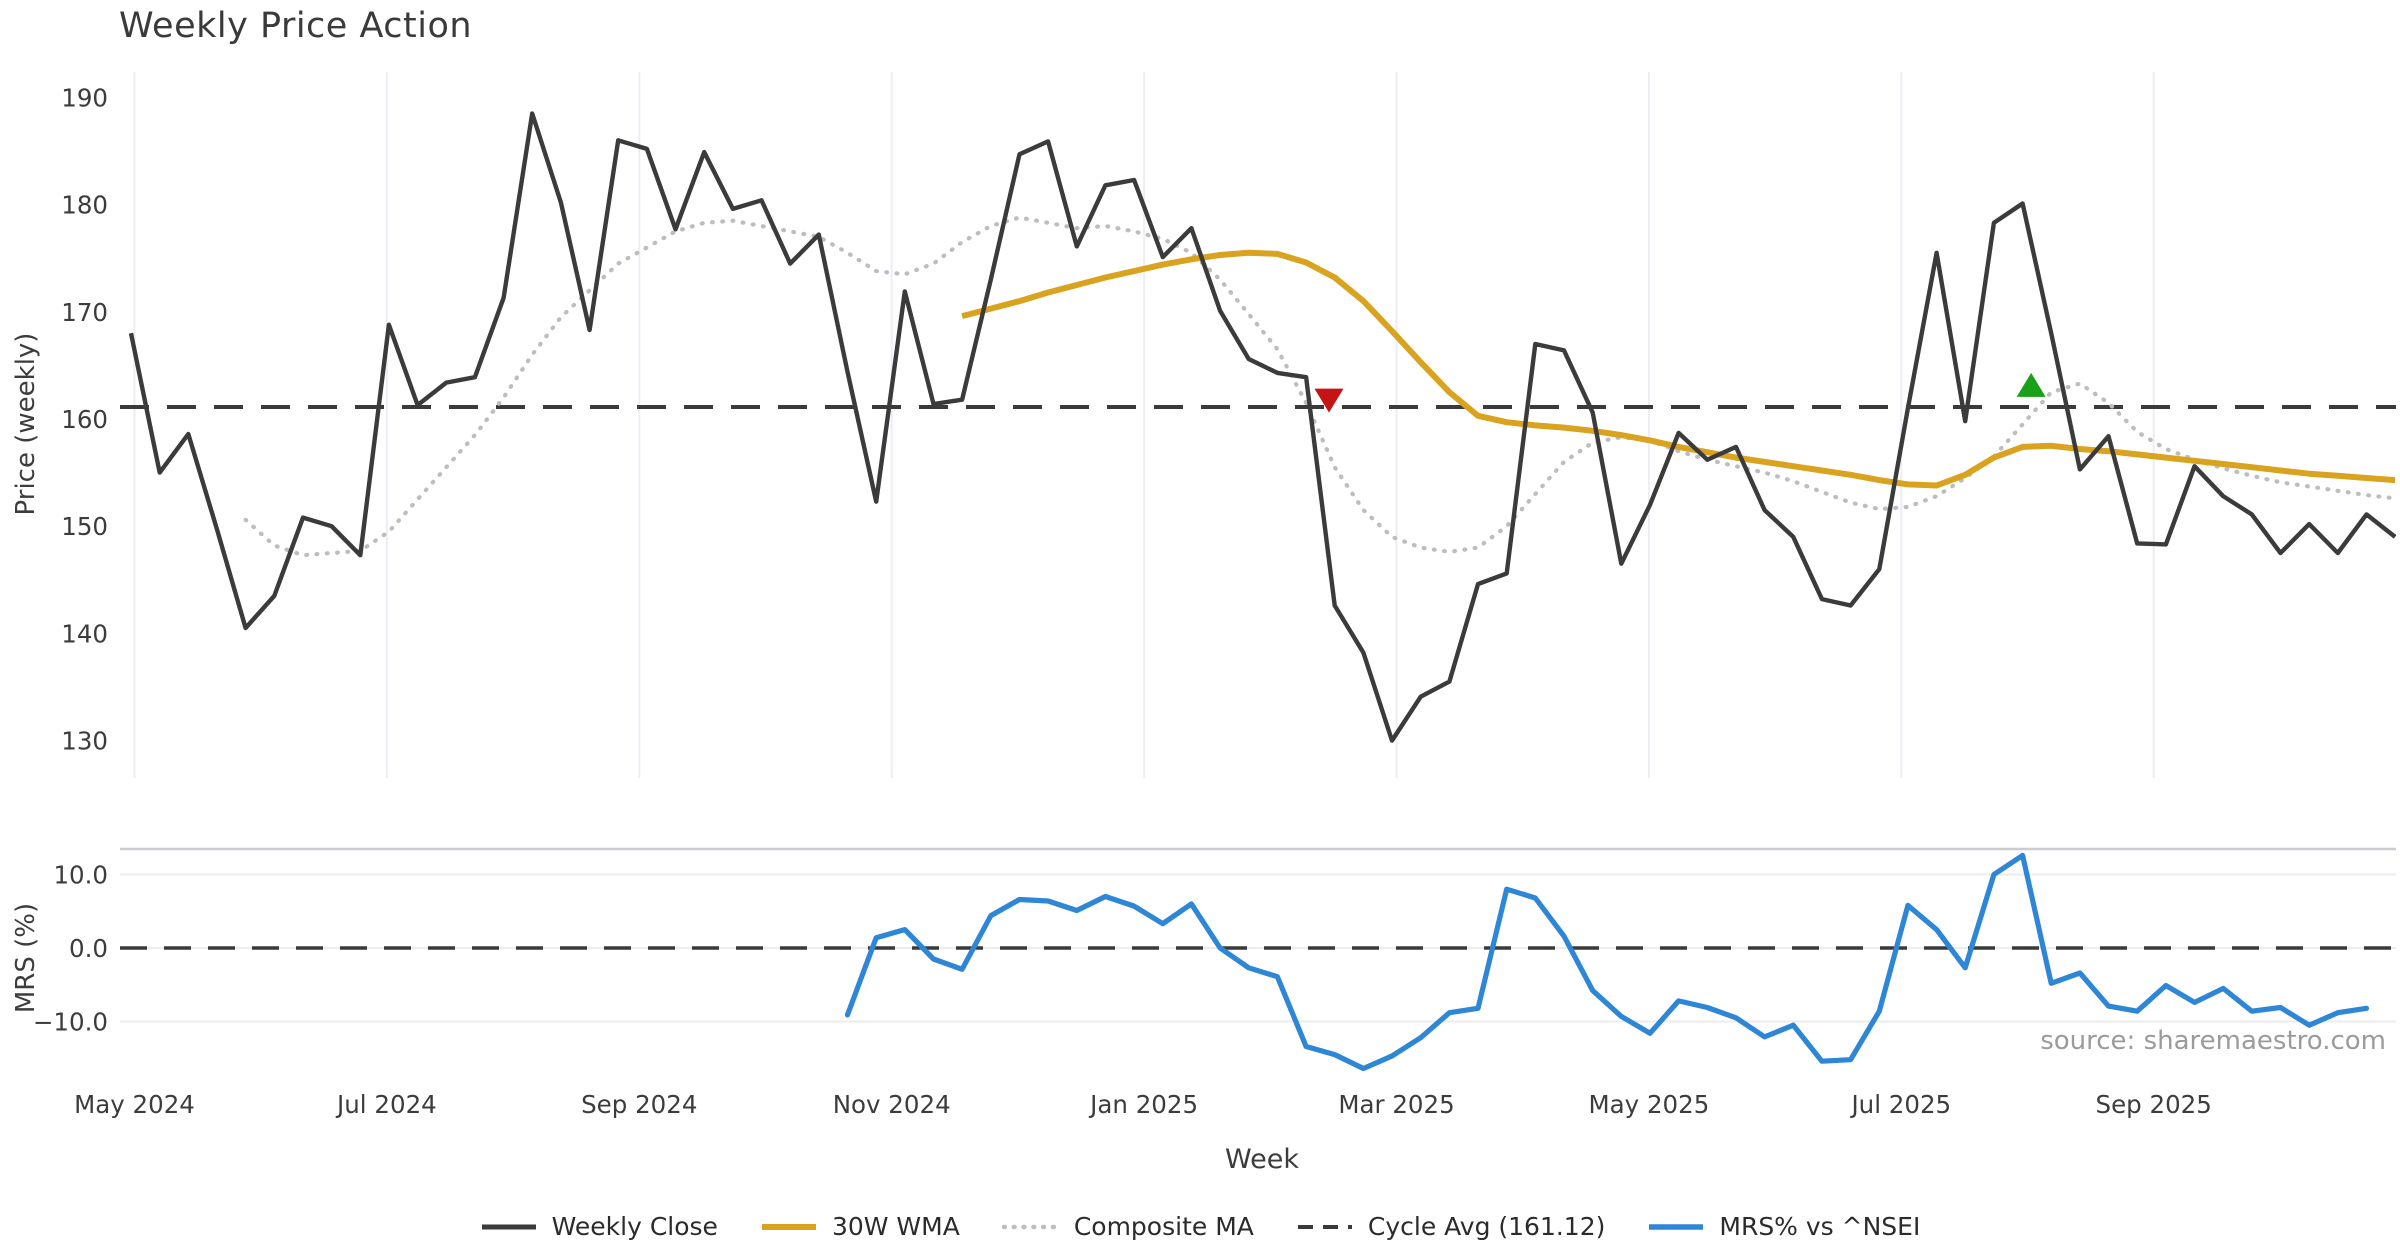  Describe the element at coordinates (1676, 1226) in the screenshot. I see `mrs-line-swatch-icon` at that location.